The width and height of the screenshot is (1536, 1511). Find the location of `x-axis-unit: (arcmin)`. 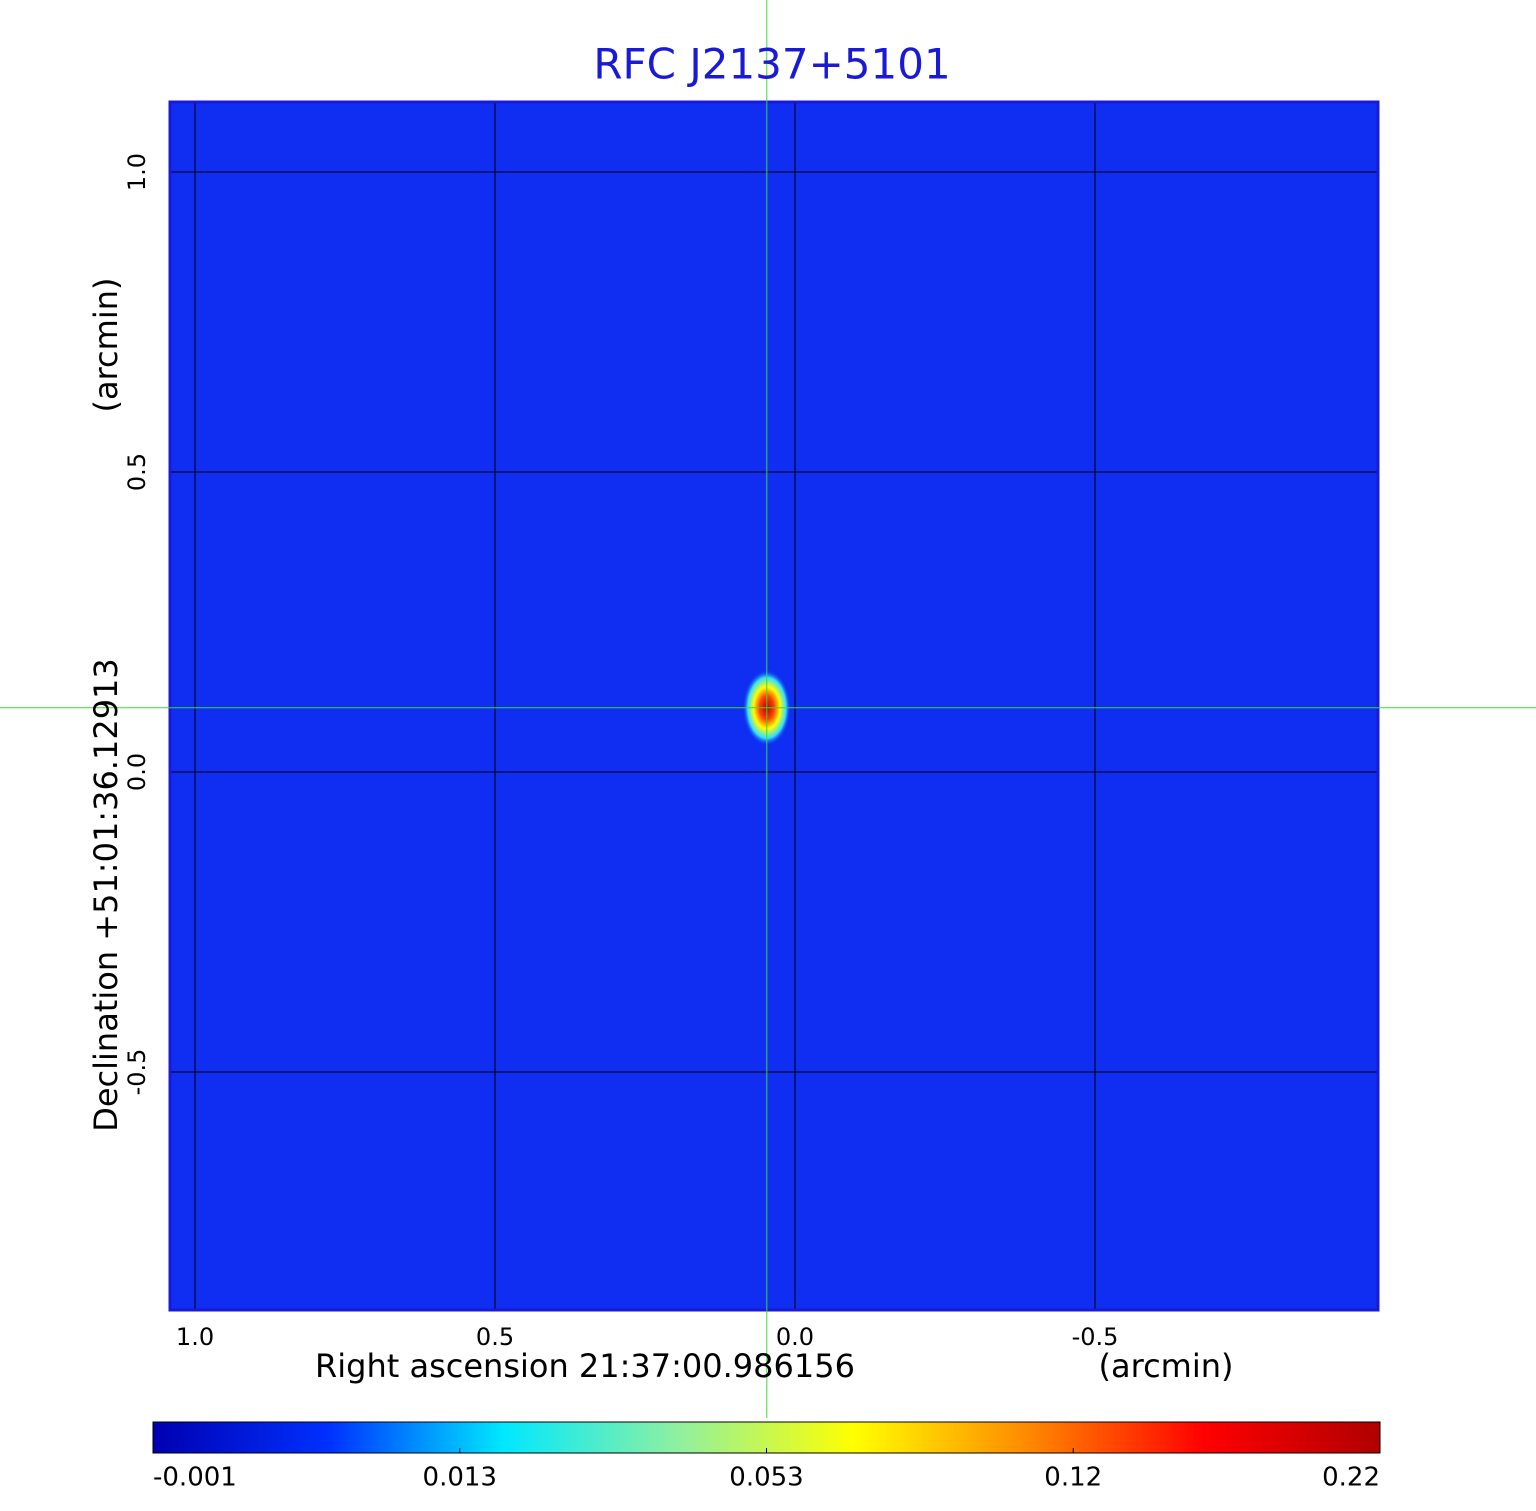

x-axis-unit: (arcmin) is located at coordinates (1166, 1366).